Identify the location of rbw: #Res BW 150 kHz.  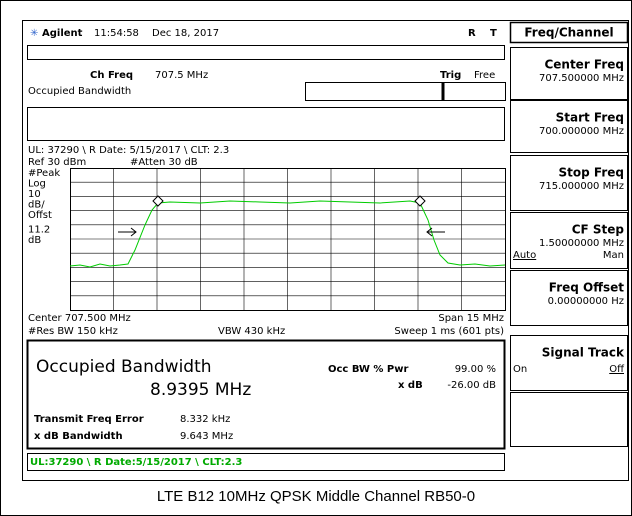
(73, 331).